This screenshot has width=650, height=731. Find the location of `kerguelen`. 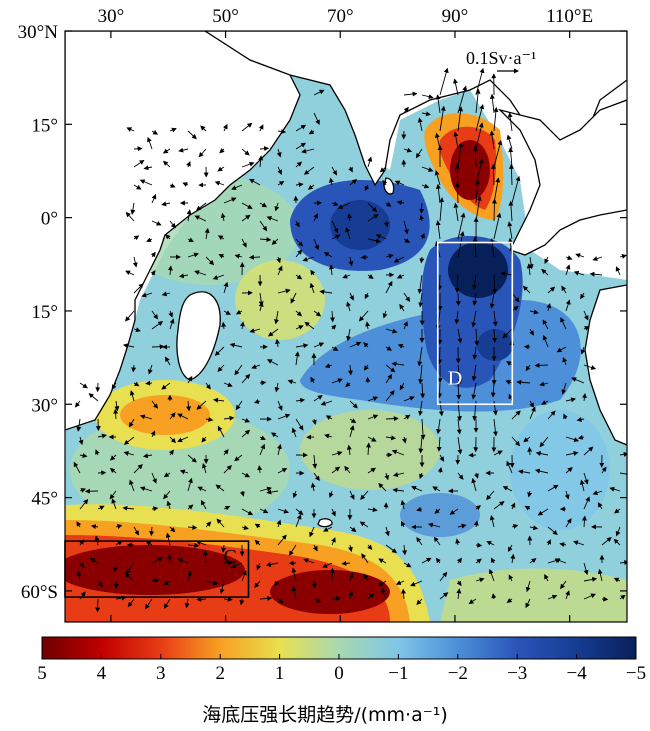

kerguelen is located at coordinates (325, 523).